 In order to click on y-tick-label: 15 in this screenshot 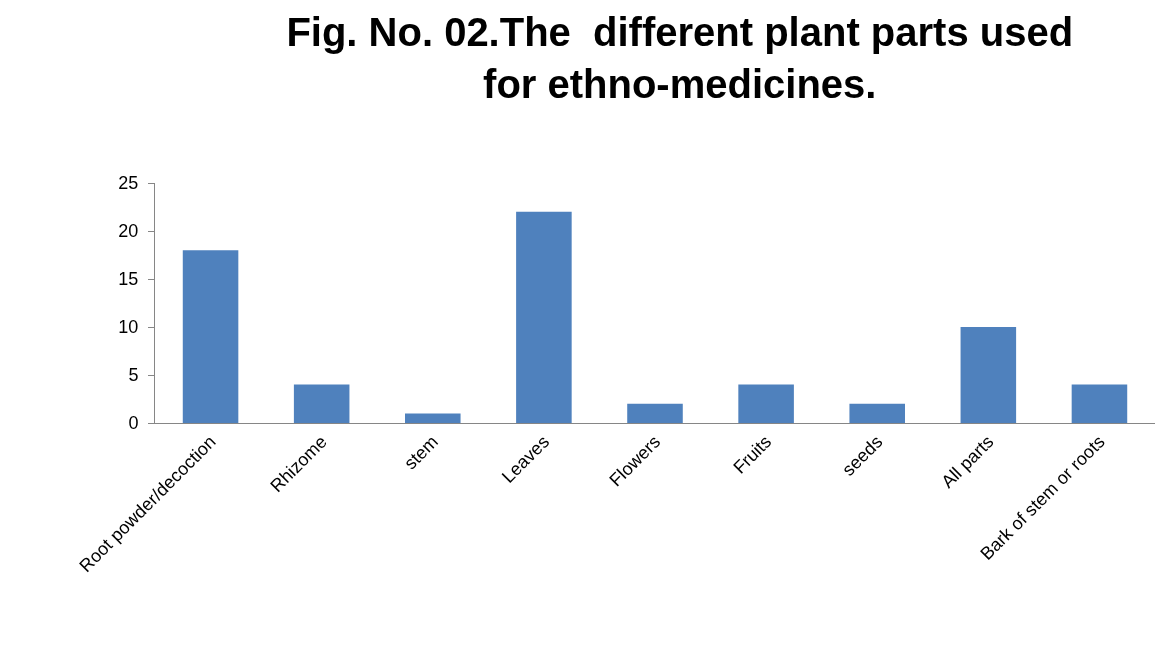, I will do `click(128, 279)`.